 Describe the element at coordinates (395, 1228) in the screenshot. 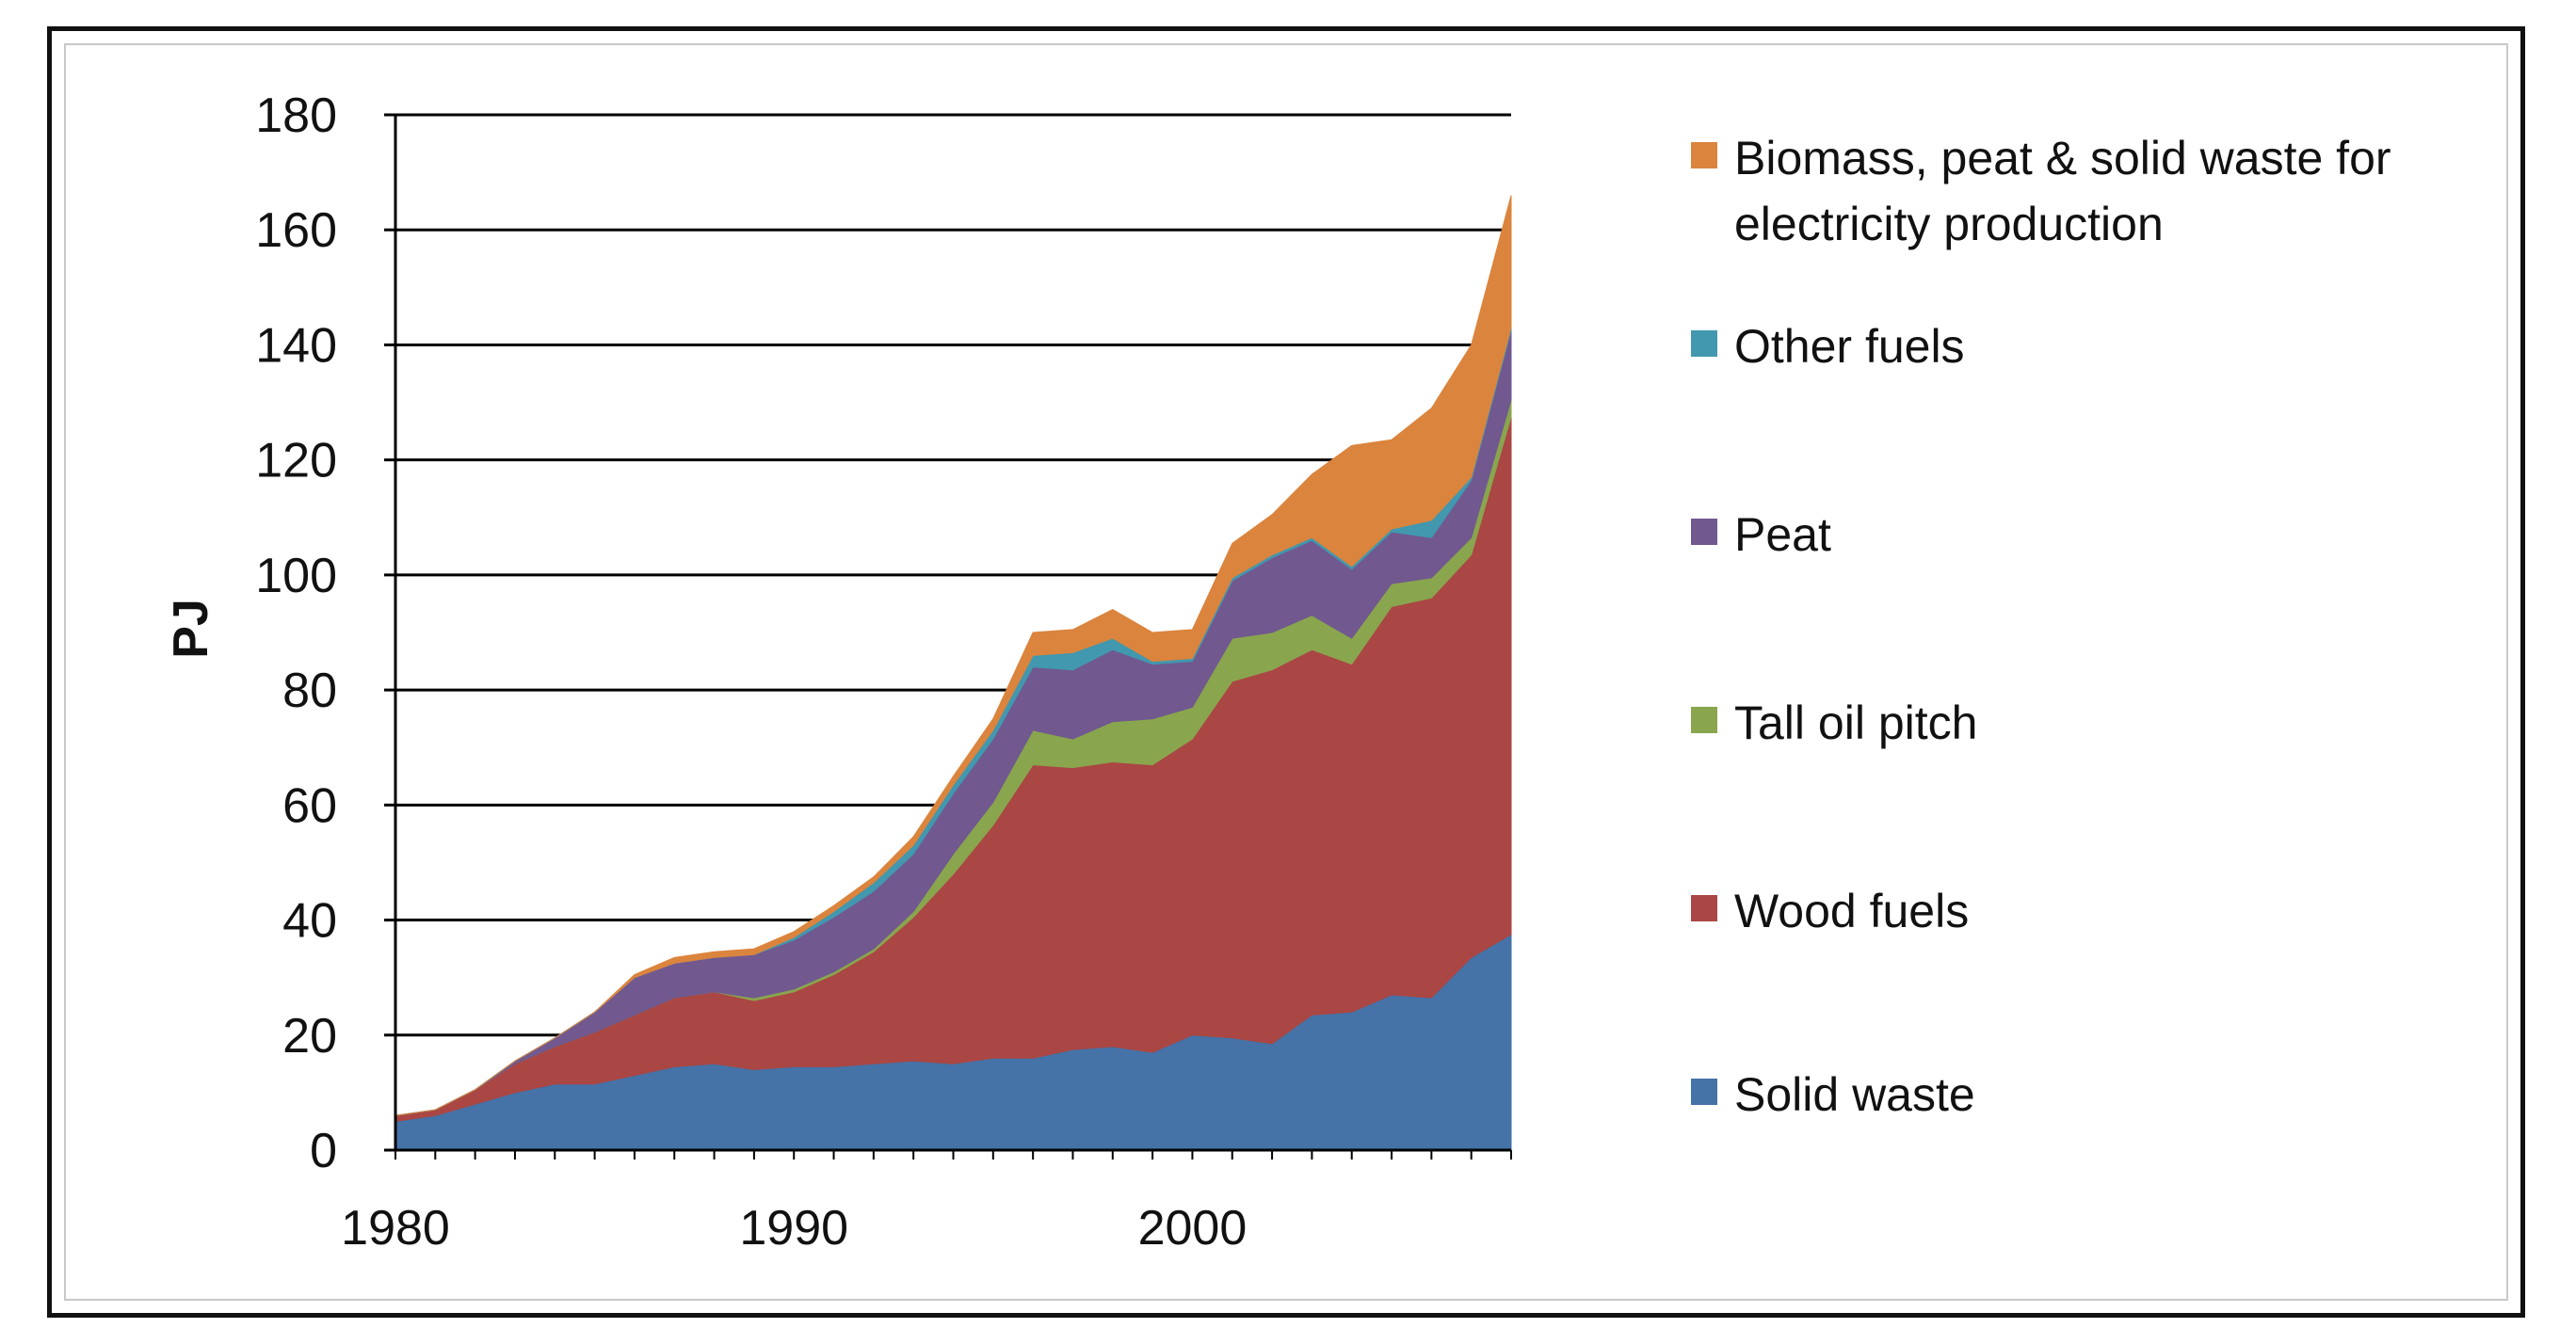

I see `x-tick-label: 1980` at that location.